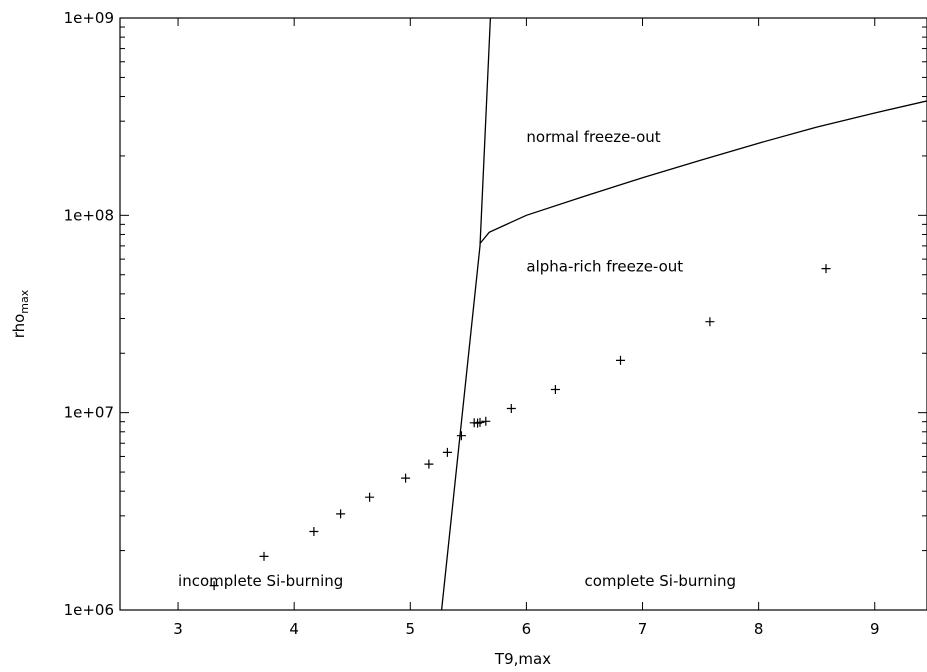 This screenshot has height=672, width=927. Describe the element at coordinates (294, 629) in the screenshot. I see `x-tick-label: 4` at that location.